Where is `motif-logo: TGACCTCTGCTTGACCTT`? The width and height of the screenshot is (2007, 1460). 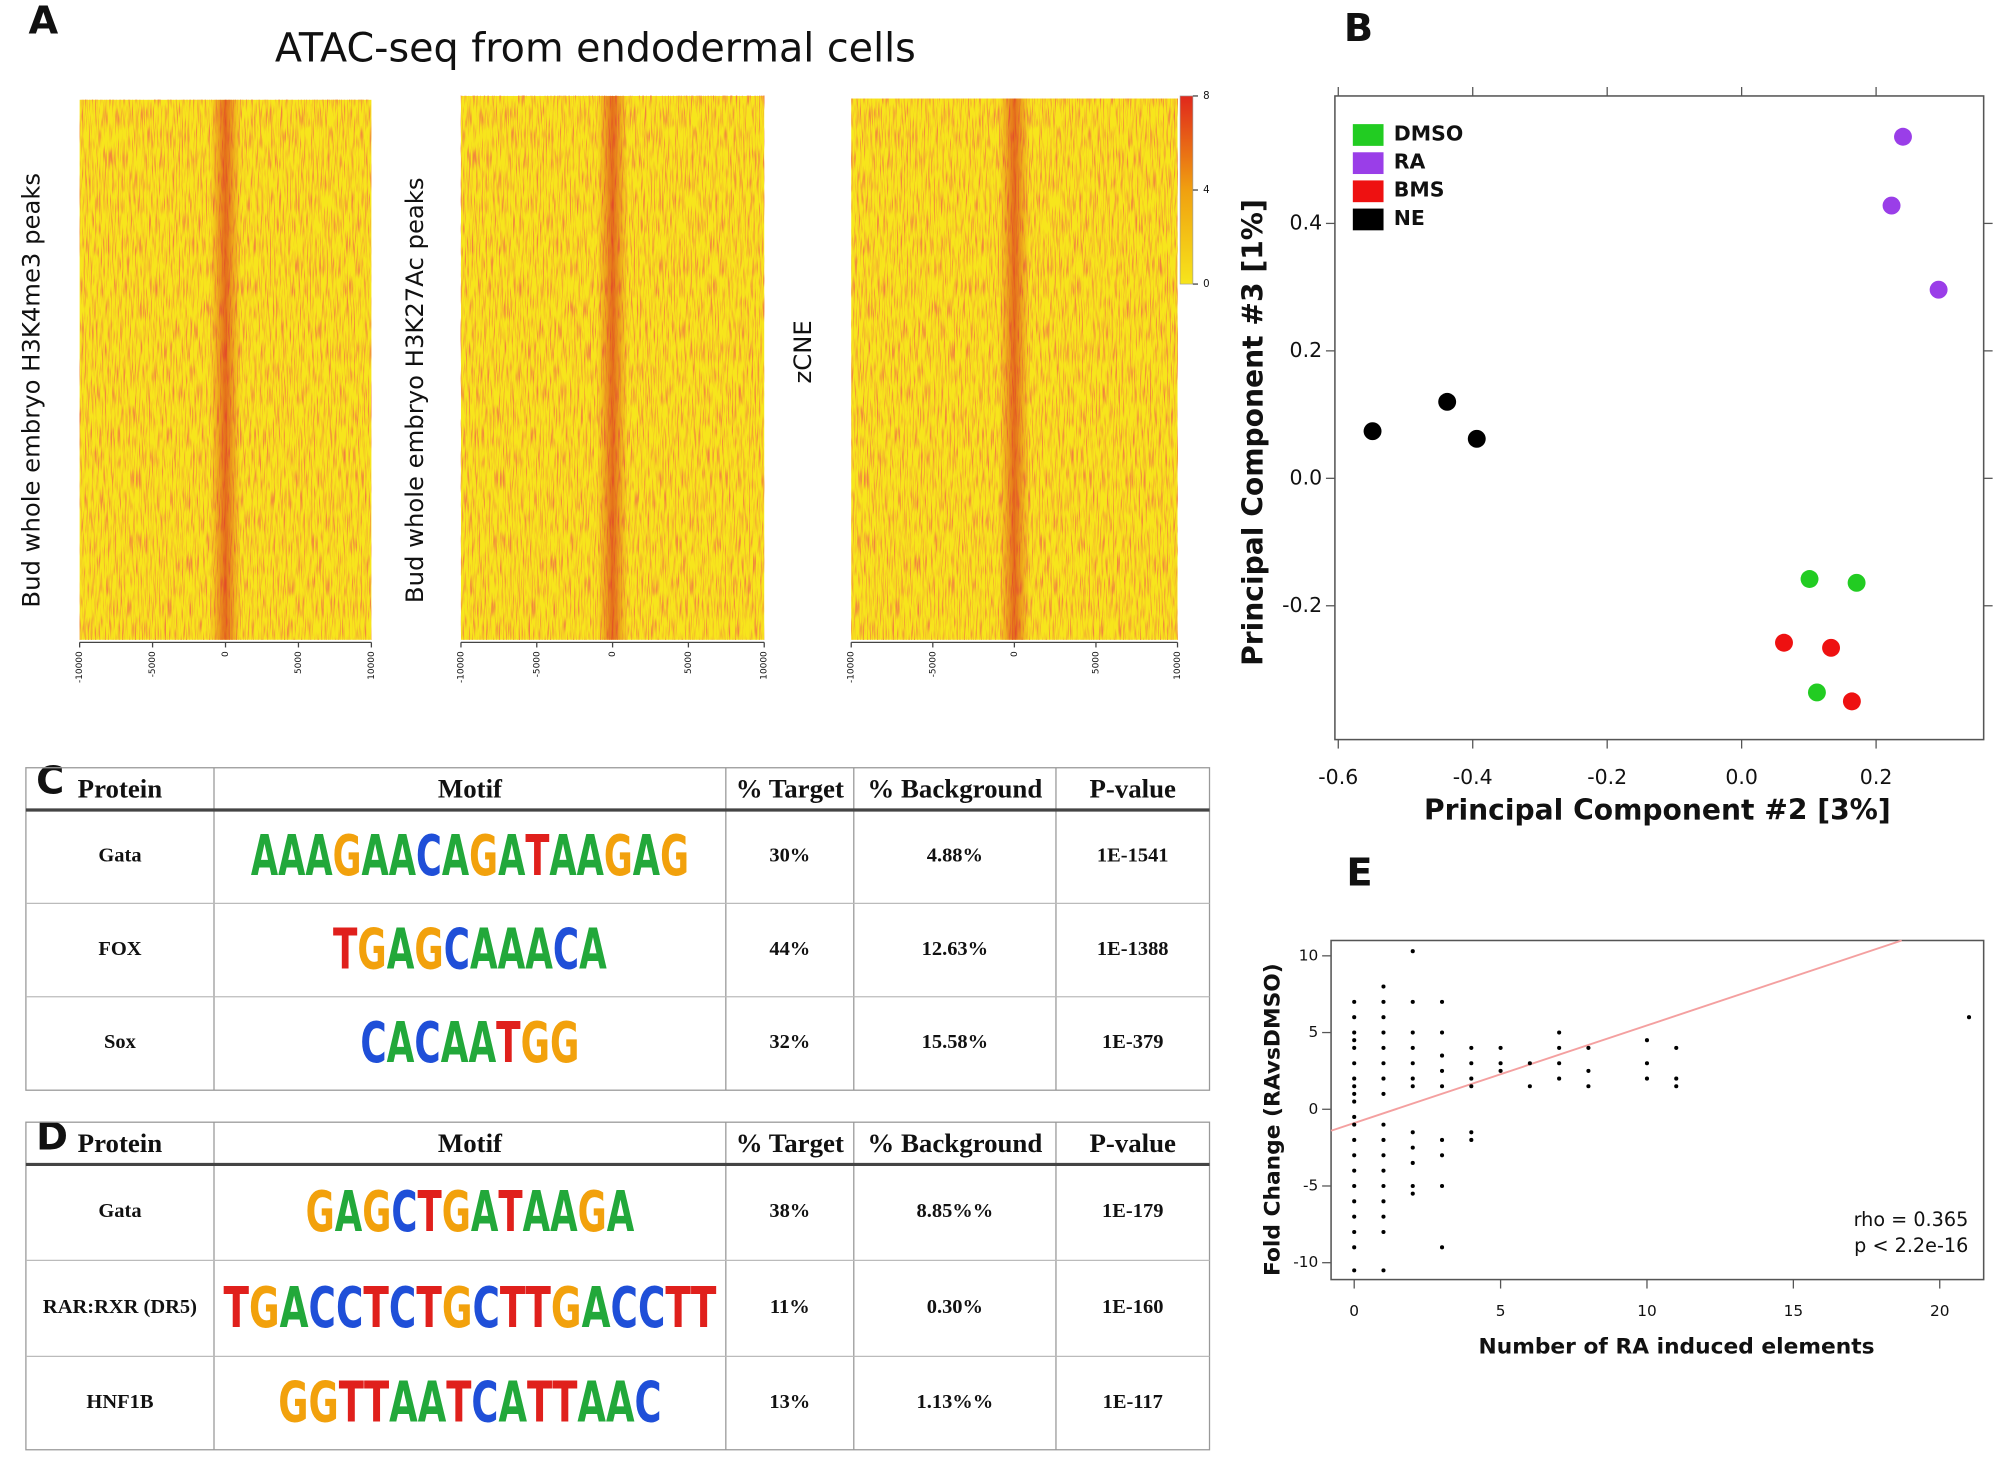
motif-logo: TGACCTCTGCTTGACCTT is located at coordinates (469, 1308).